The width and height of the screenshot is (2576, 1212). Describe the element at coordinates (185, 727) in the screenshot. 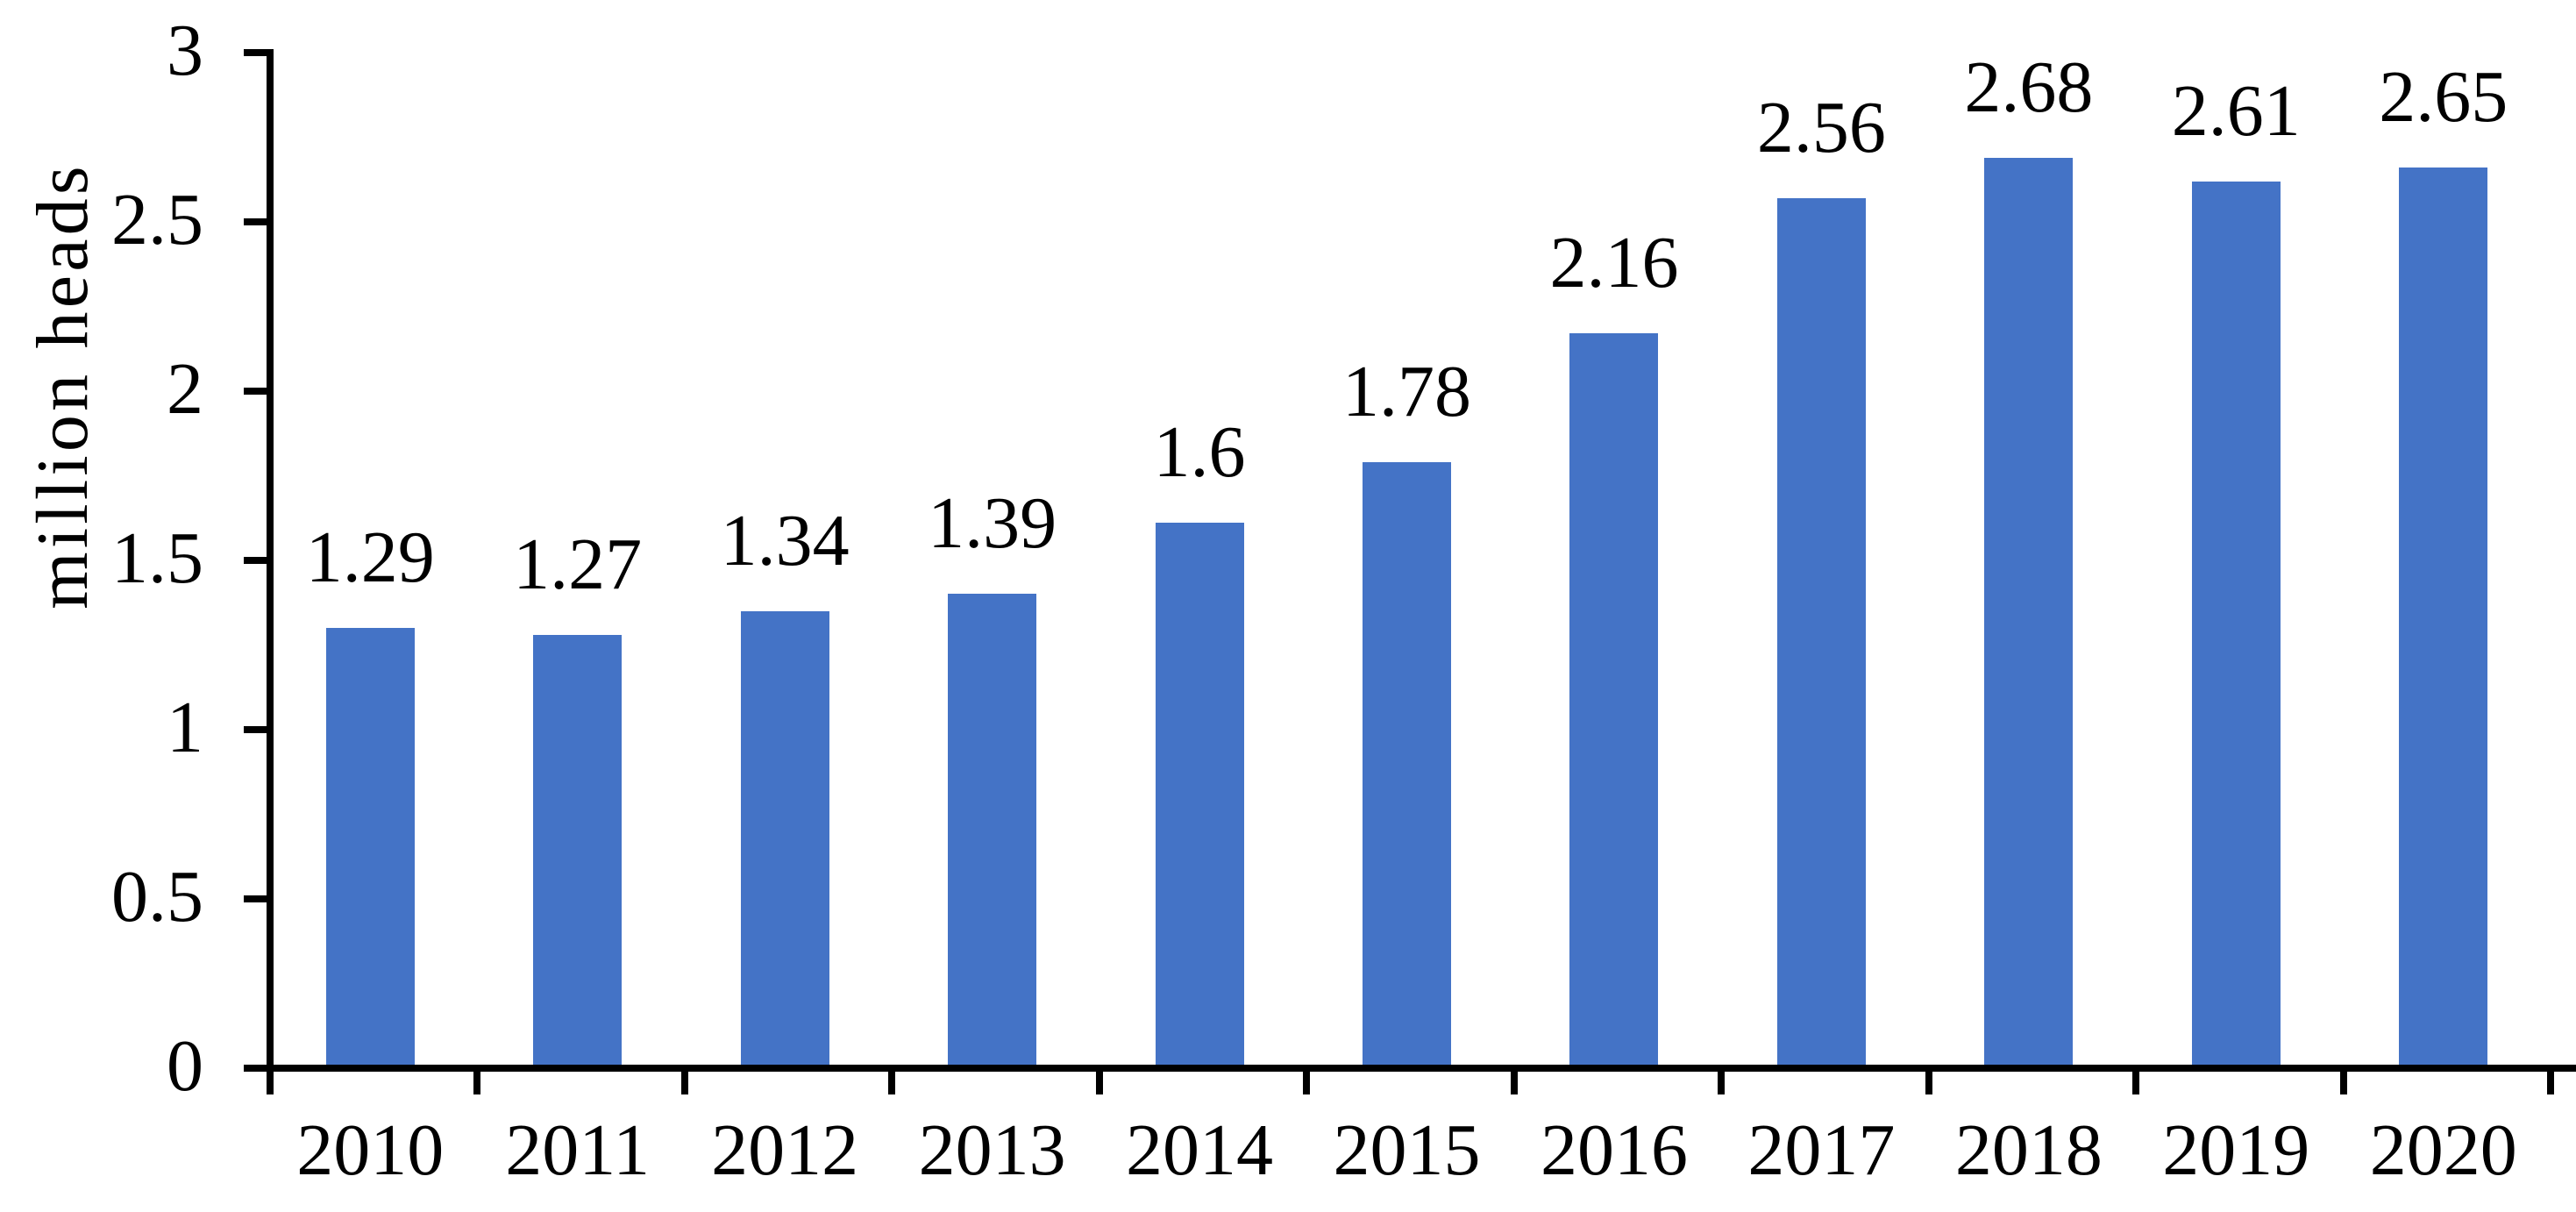

I see `y-tick-label: 1` at that location.